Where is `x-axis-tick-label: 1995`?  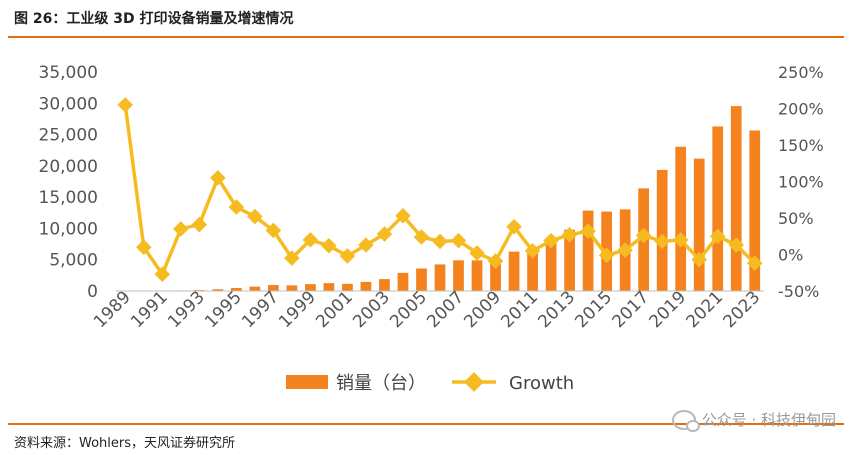
x-axis-tick-label: 1995 is located at coordinates (223, 309).